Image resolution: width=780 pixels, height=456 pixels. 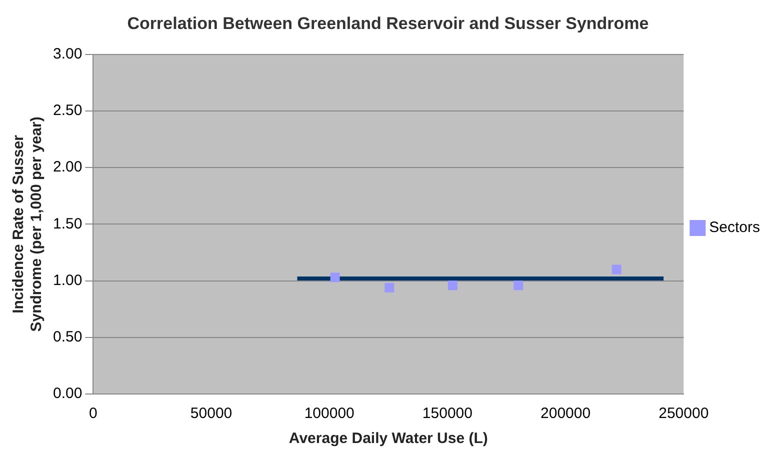 I want to click on x-tick-label: 200000, so click(x=565, y=413).